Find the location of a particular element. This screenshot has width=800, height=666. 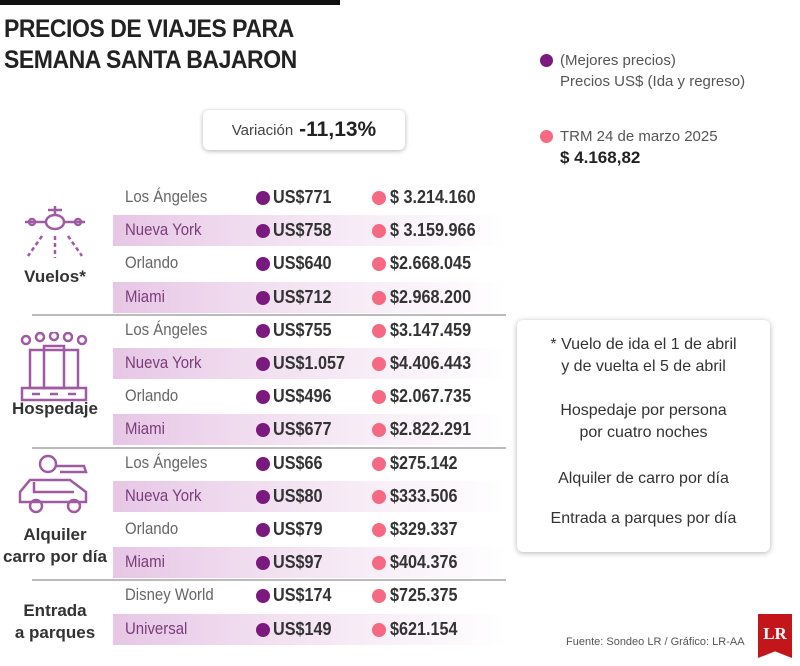

usd-price: US$97 is located at coordinates (298, 562).